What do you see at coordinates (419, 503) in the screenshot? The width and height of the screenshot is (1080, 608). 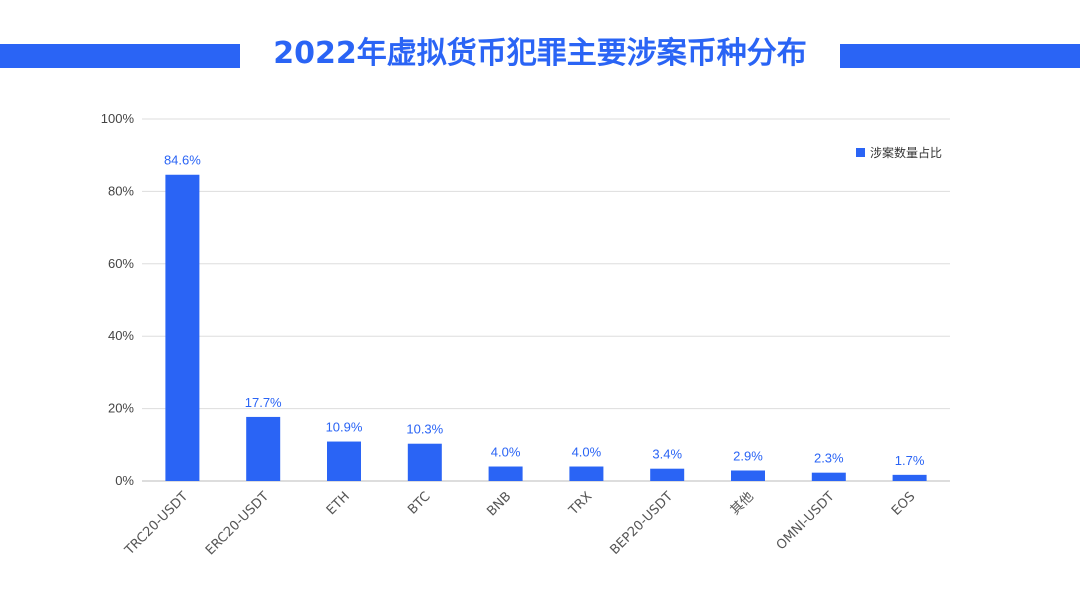 I see `x-tick-label: BTC` at bounding box center [419, 503].